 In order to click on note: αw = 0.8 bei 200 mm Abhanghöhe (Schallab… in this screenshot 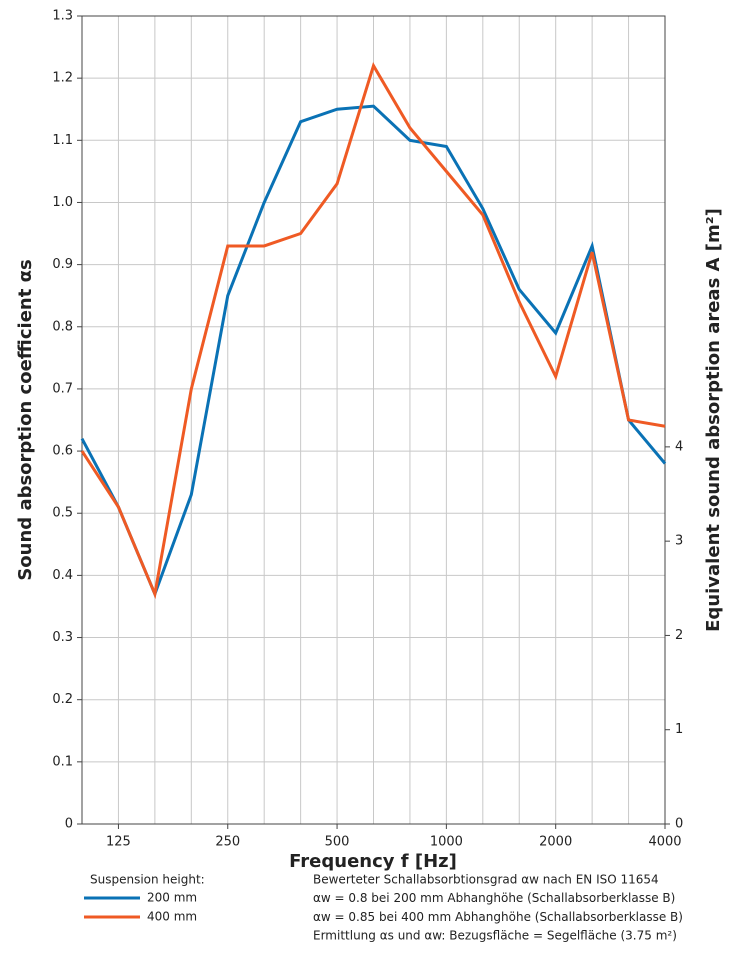, I will do `click(494, 898)`.